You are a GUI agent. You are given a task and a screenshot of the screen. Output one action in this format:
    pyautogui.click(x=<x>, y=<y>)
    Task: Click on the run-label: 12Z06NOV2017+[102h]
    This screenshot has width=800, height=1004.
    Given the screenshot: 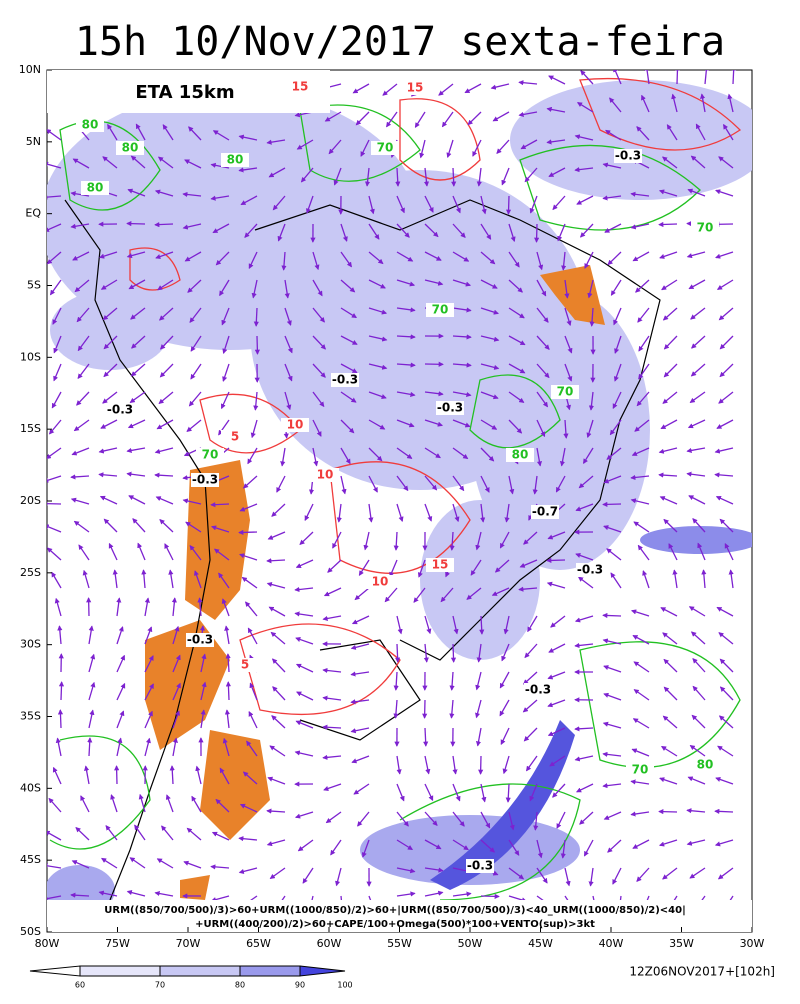 What is the action you would take?
    pyautogui.click(x=702, y=972)
    